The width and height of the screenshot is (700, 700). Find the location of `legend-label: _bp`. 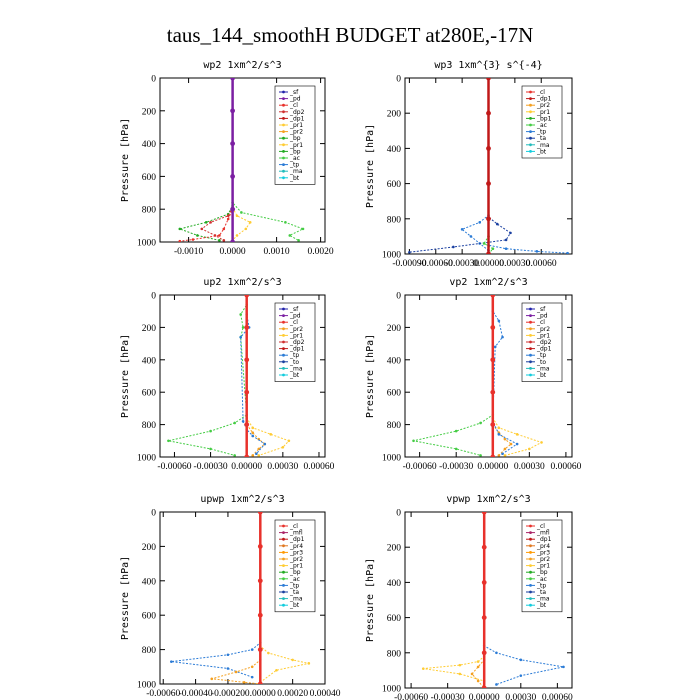

legend-label: _bp is located at coordinates (295, 151).